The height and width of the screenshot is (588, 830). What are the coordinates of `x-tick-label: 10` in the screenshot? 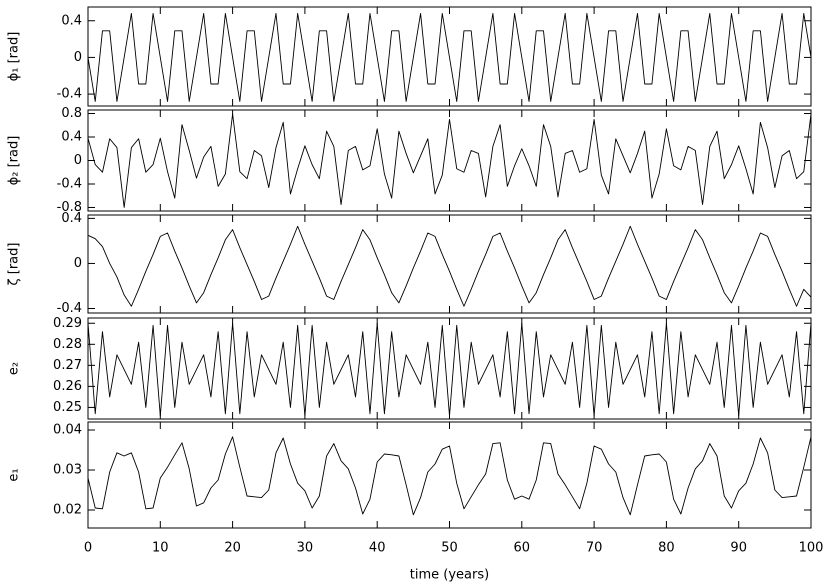 It's located at (160, 548).